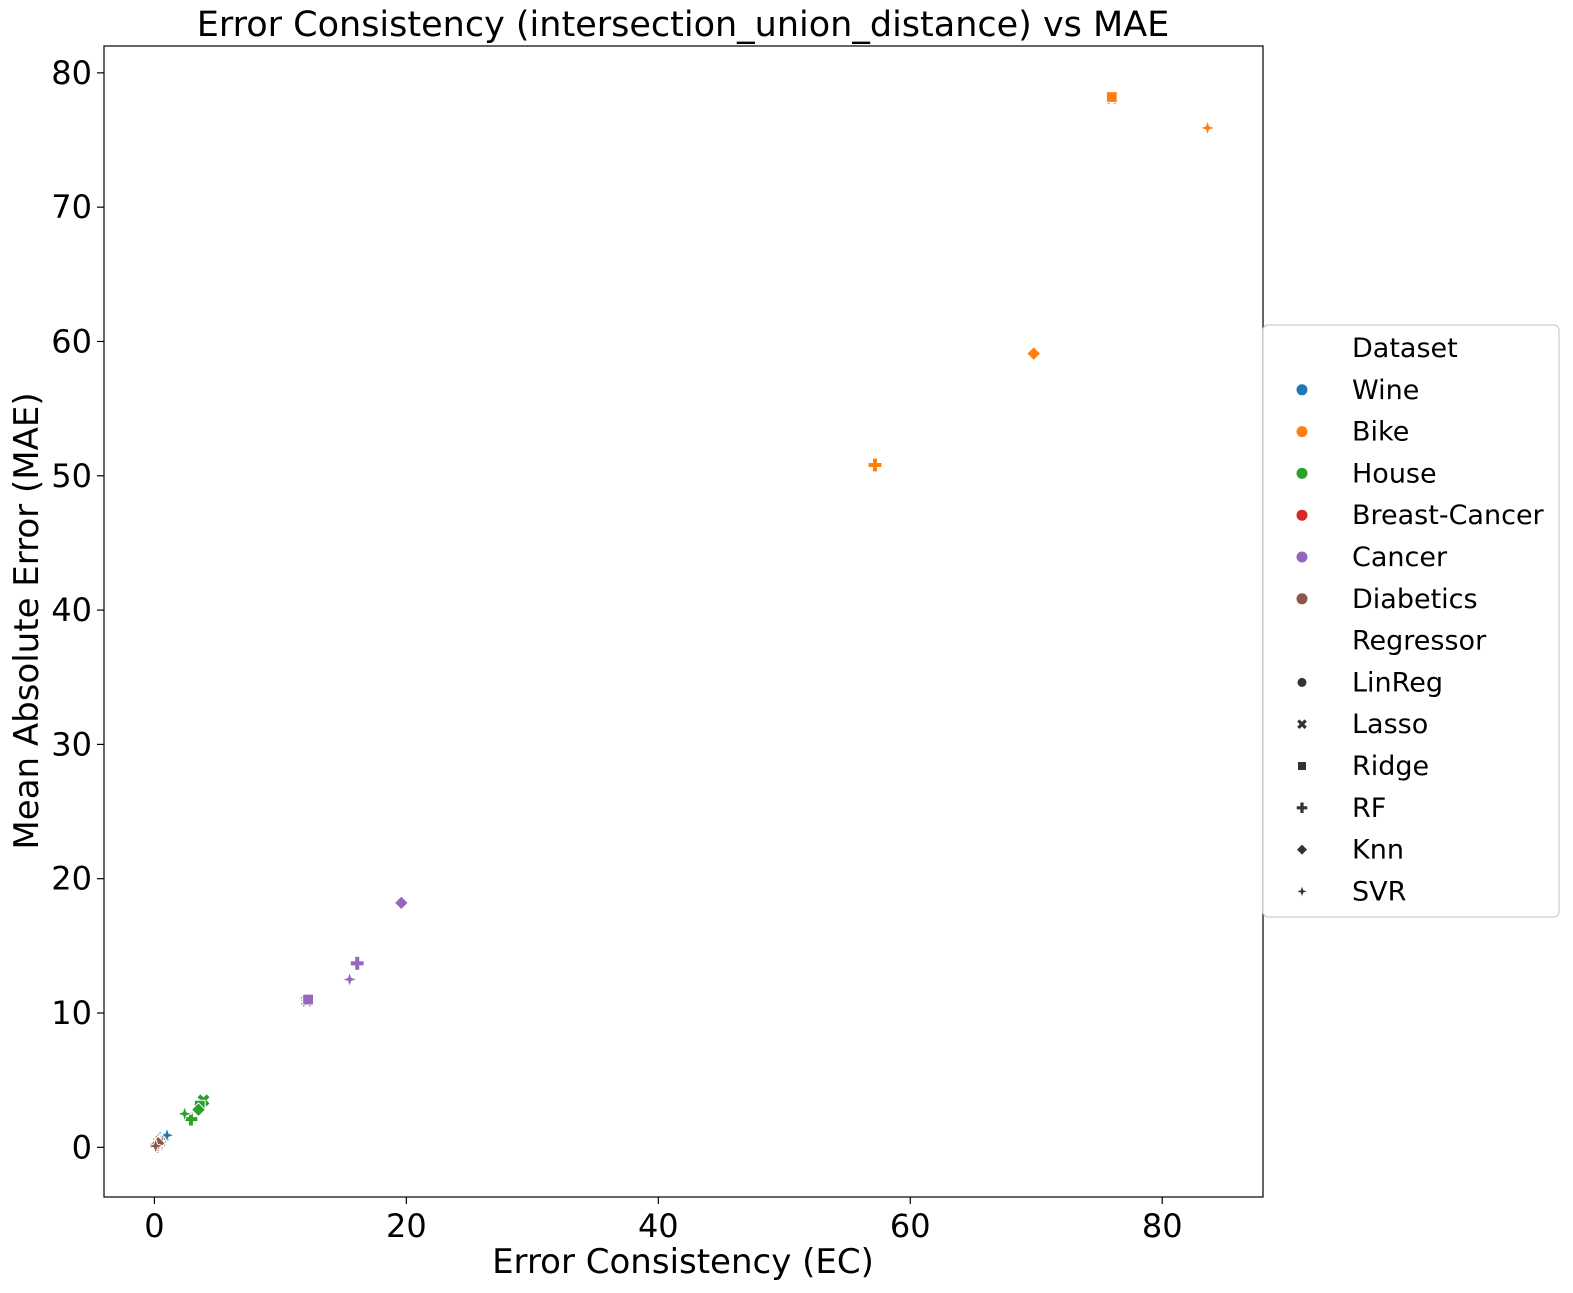 The height and width of the screenshot is (1293, 1573). I want to click on legend-marker-svr, so click(1302, 891).